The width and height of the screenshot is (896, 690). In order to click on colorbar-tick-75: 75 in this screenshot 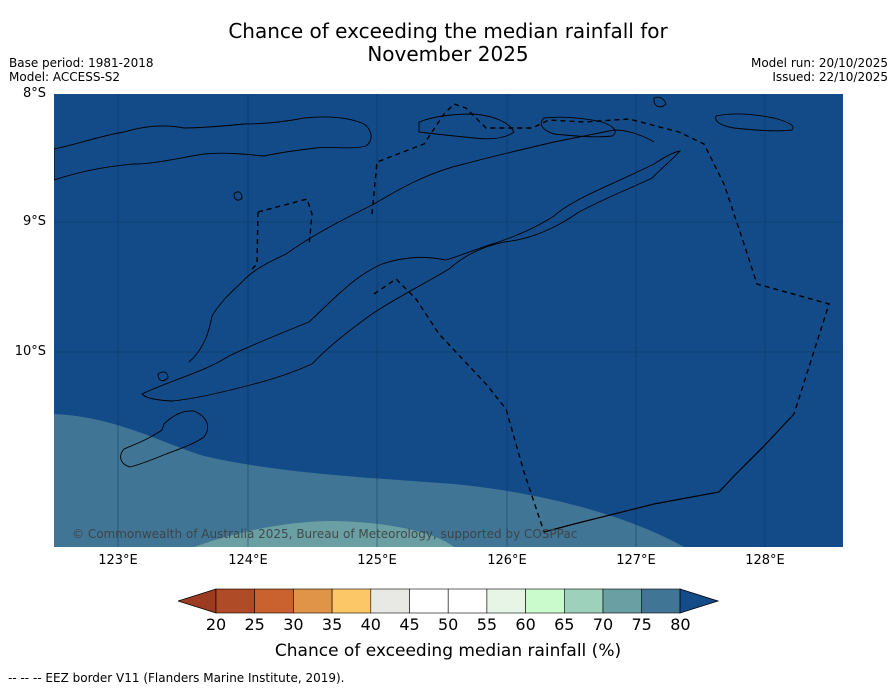, I will do `click(641, 624)`.